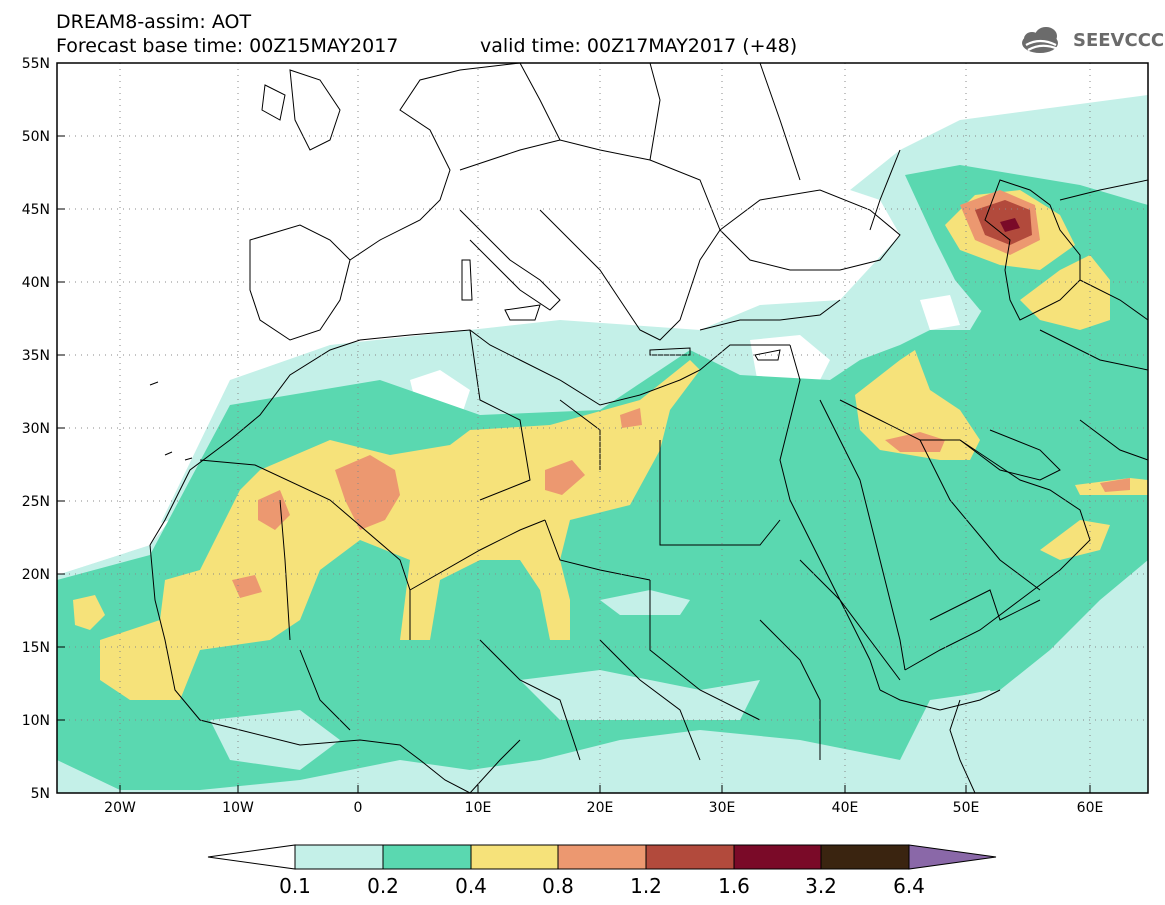 This screenshot has width=1165, height=905. I want to click on lat-label-25n: 25N, so click(36, 502).